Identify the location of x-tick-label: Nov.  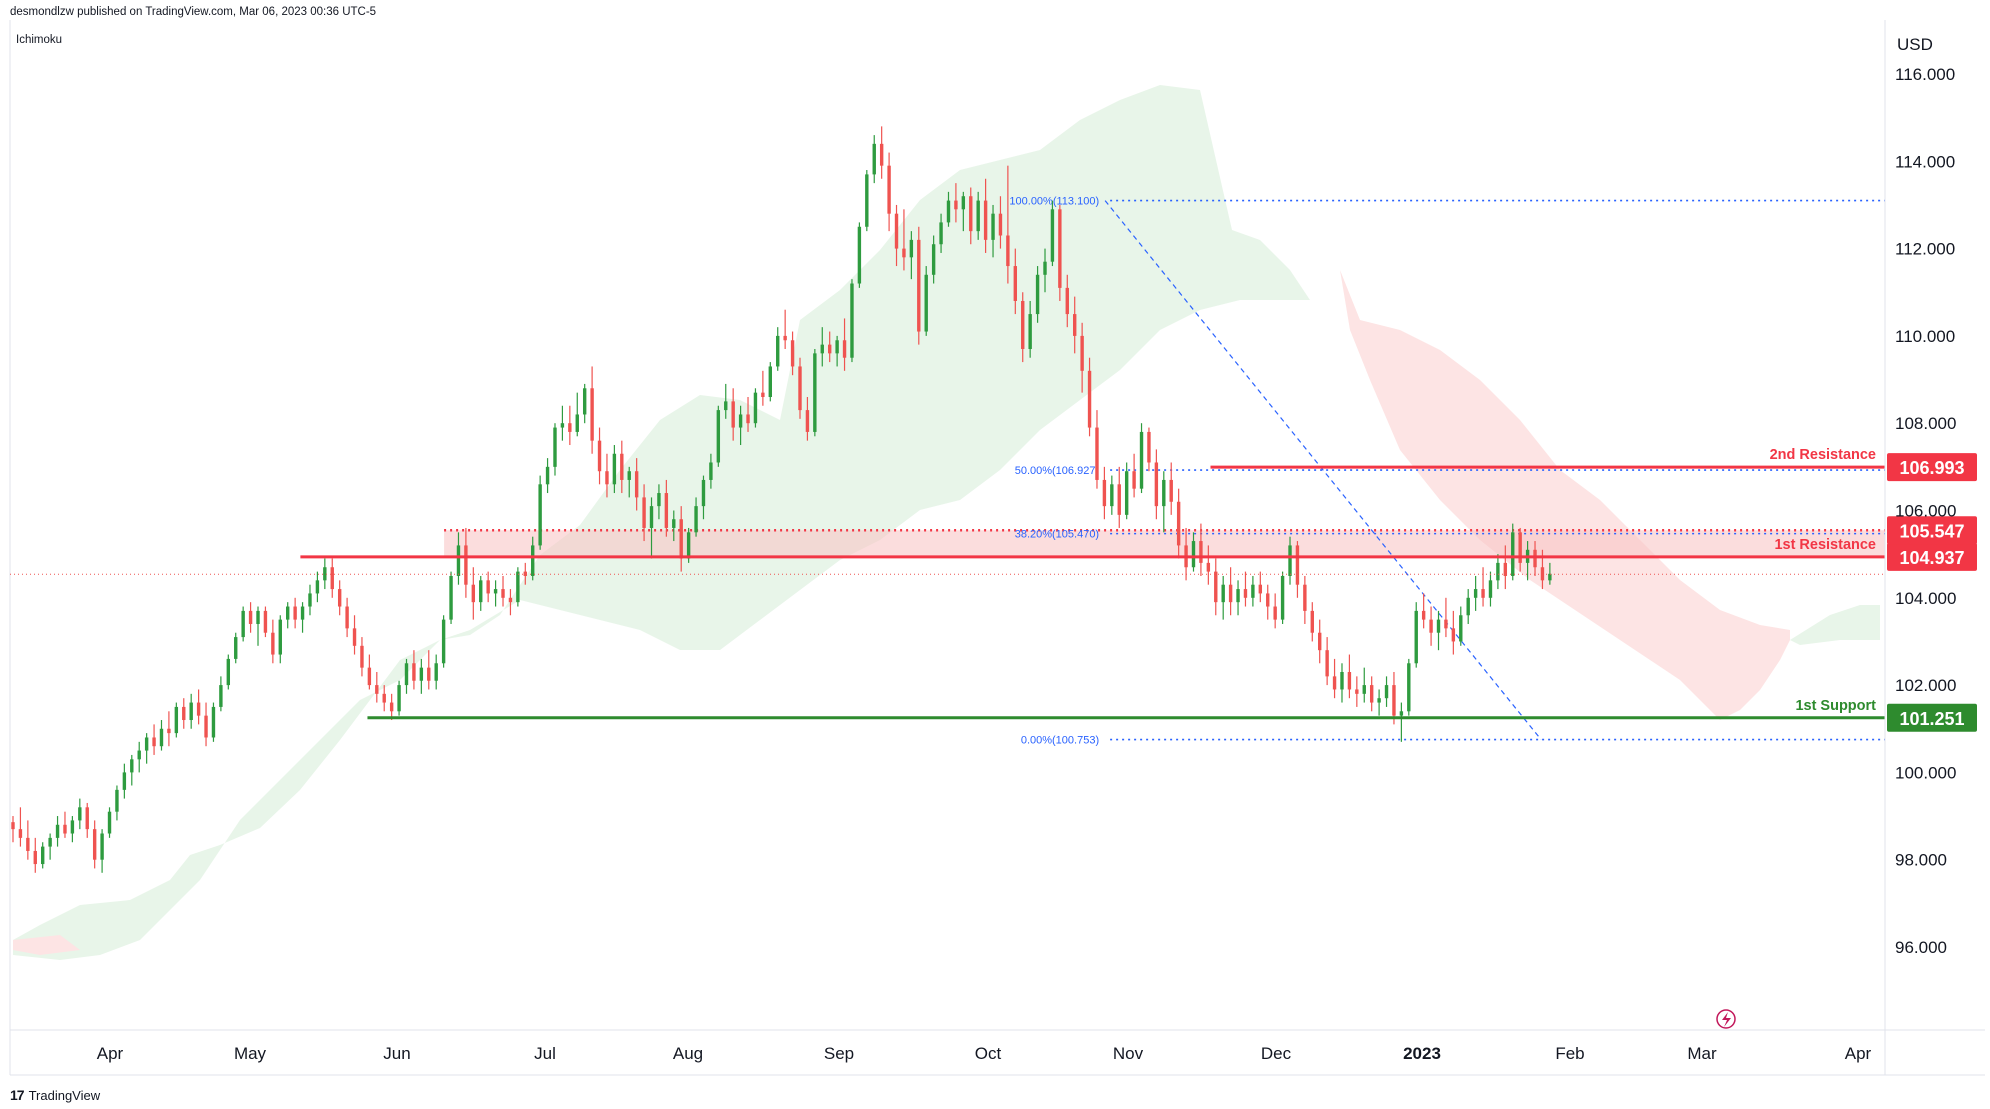
(1128, 1053).